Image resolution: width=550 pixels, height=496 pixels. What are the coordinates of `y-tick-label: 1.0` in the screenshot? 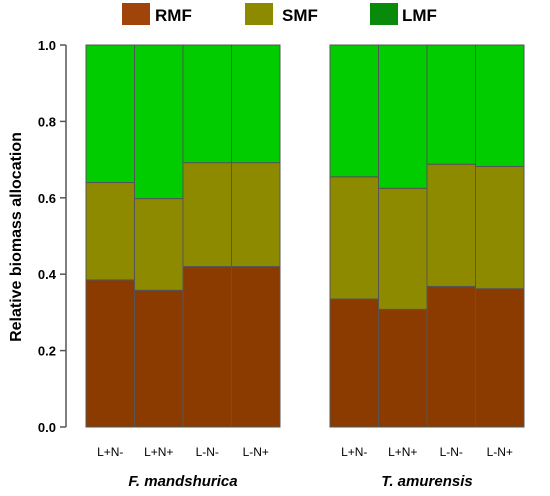 It's located at (47, 45).